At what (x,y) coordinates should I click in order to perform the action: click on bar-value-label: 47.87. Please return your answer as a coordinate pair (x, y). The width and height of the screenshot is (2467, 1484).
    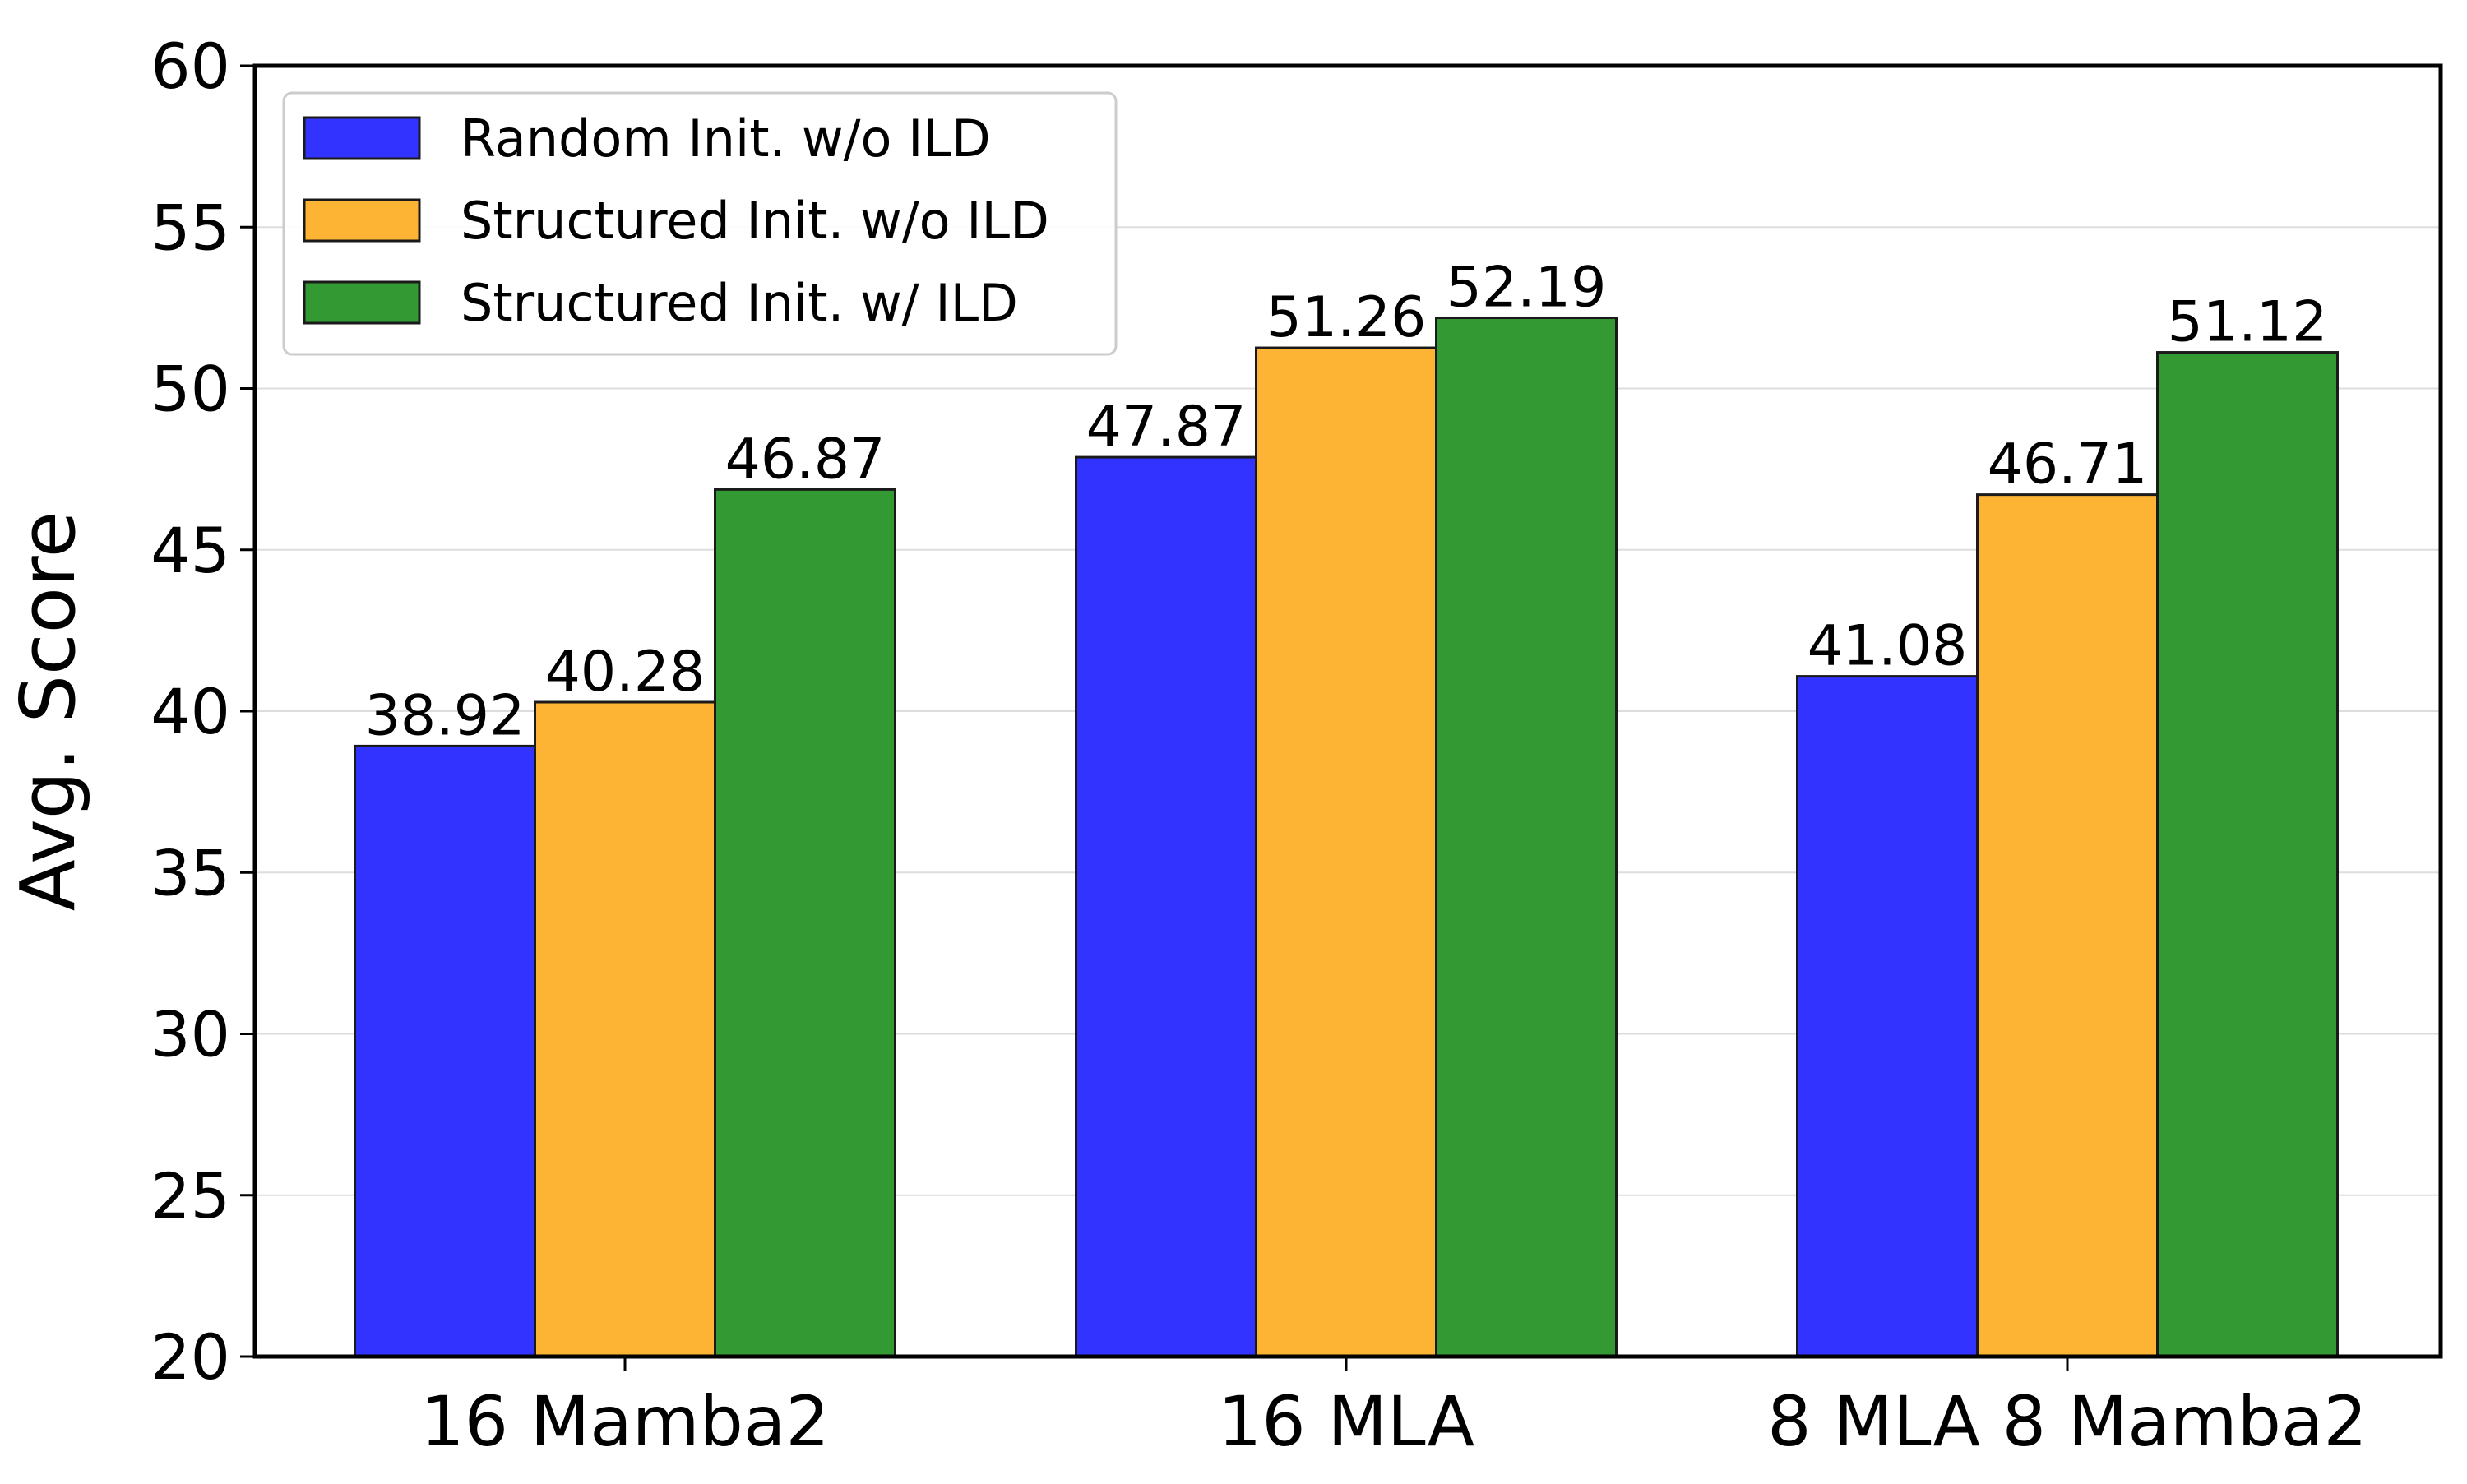
    Looking at the image, I should click on (1166, 427).